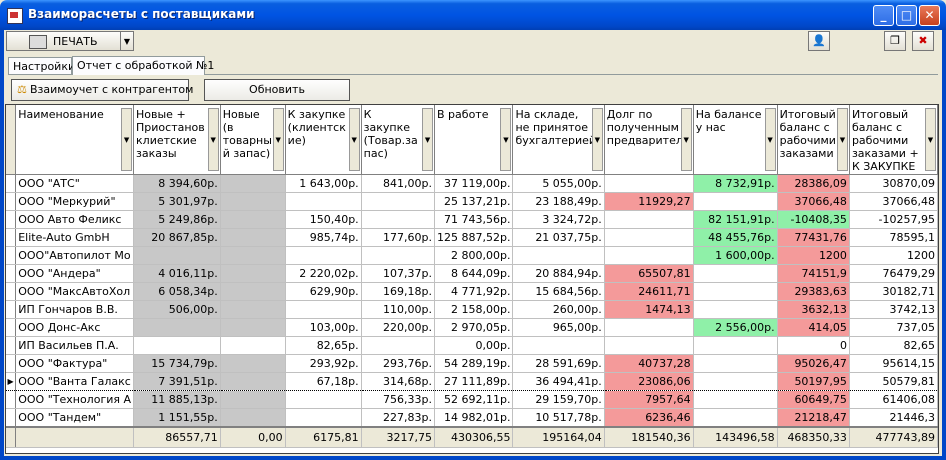 The width and height of the screenshot is (946, 460). Describe the element at coordinates (277, 90) in the screenshot. I see `refresh-button: Обновить` at that location.